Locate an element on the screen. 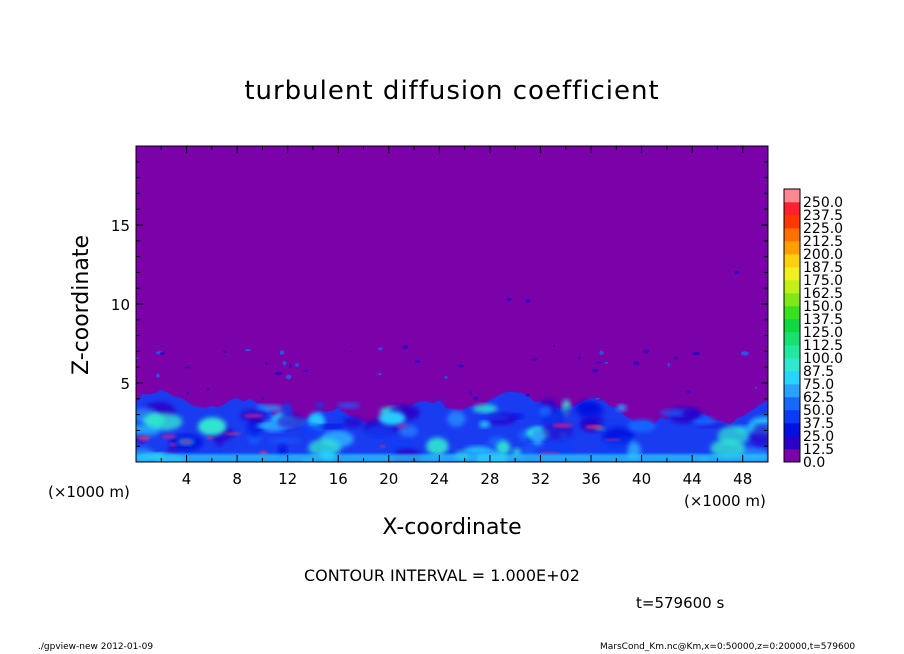 This screenshot has width=904, height=654. x-tick-label: 4 is located at coordinates (187, 479).